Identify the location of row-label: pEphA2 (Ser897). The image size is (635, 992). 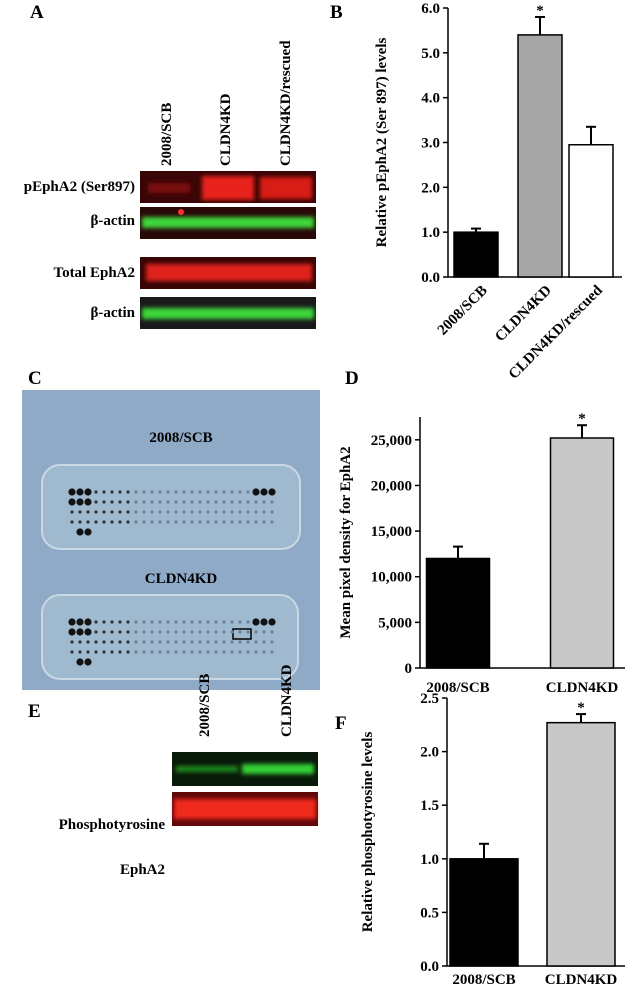
(79, 187).